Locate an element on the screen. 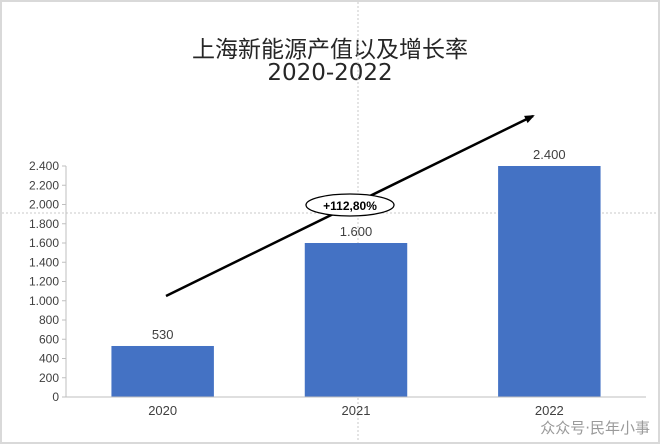  bar-value-label: 2.400 is located at coordinates (549, 154).